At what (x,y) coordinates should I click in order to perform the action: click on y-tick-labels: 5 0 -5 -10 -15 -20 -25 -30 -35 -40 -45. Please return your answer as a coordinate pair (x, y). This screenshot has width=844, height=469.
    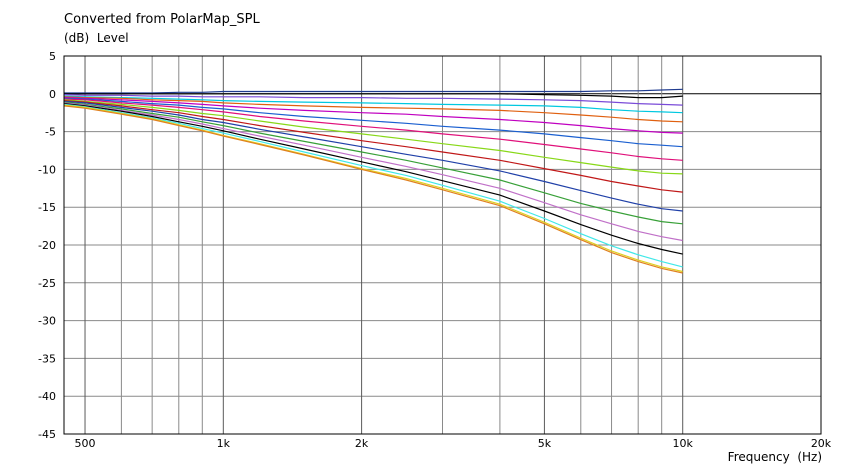
    Looking at the image, I should click on (47, 245).